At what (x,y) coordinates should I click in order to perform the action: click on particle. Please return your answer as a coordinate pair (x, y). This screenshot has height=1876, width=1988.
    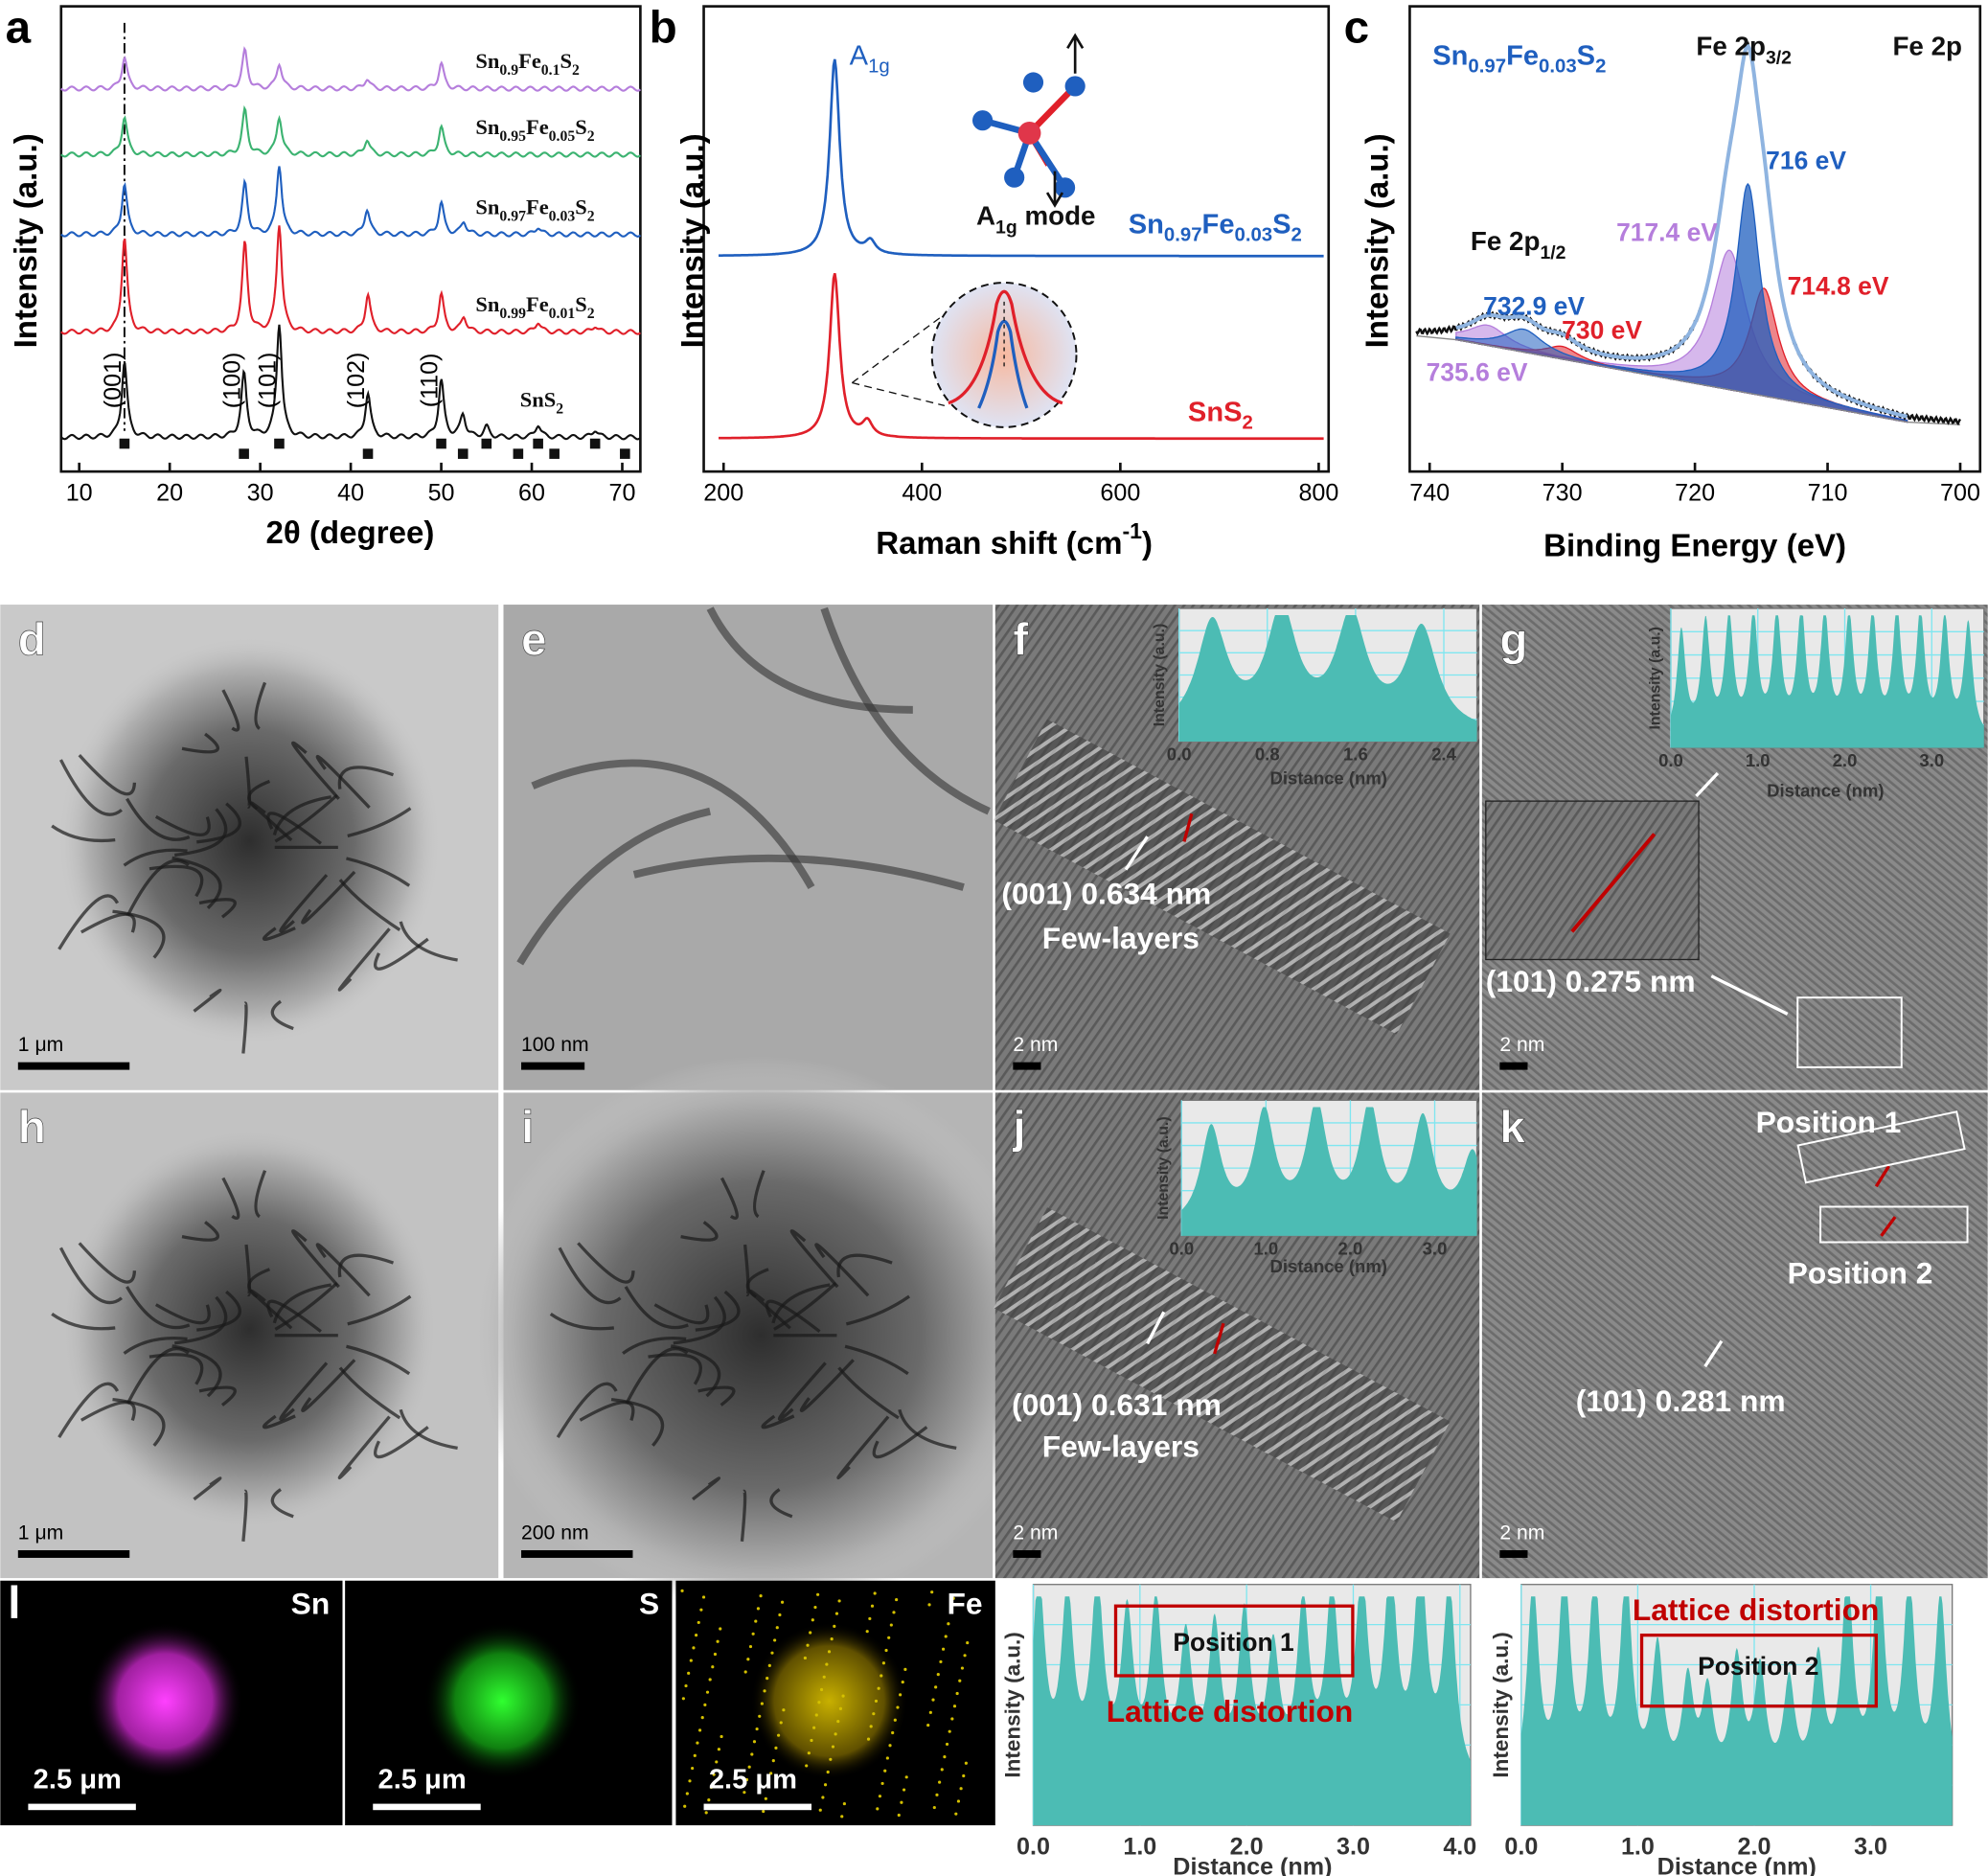
    Looking at the image, I should click on (249, 1329).